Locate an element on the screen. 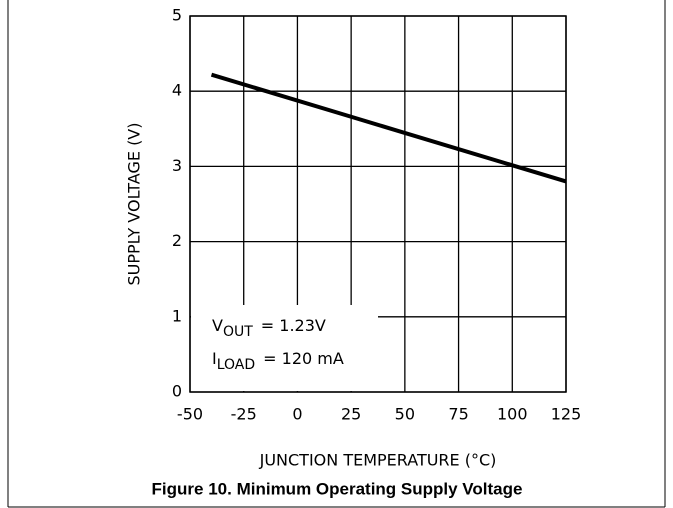 The width and height of the screenshot is (673, 508). y-tick-label: 5 is located at coordinates (177, 15).